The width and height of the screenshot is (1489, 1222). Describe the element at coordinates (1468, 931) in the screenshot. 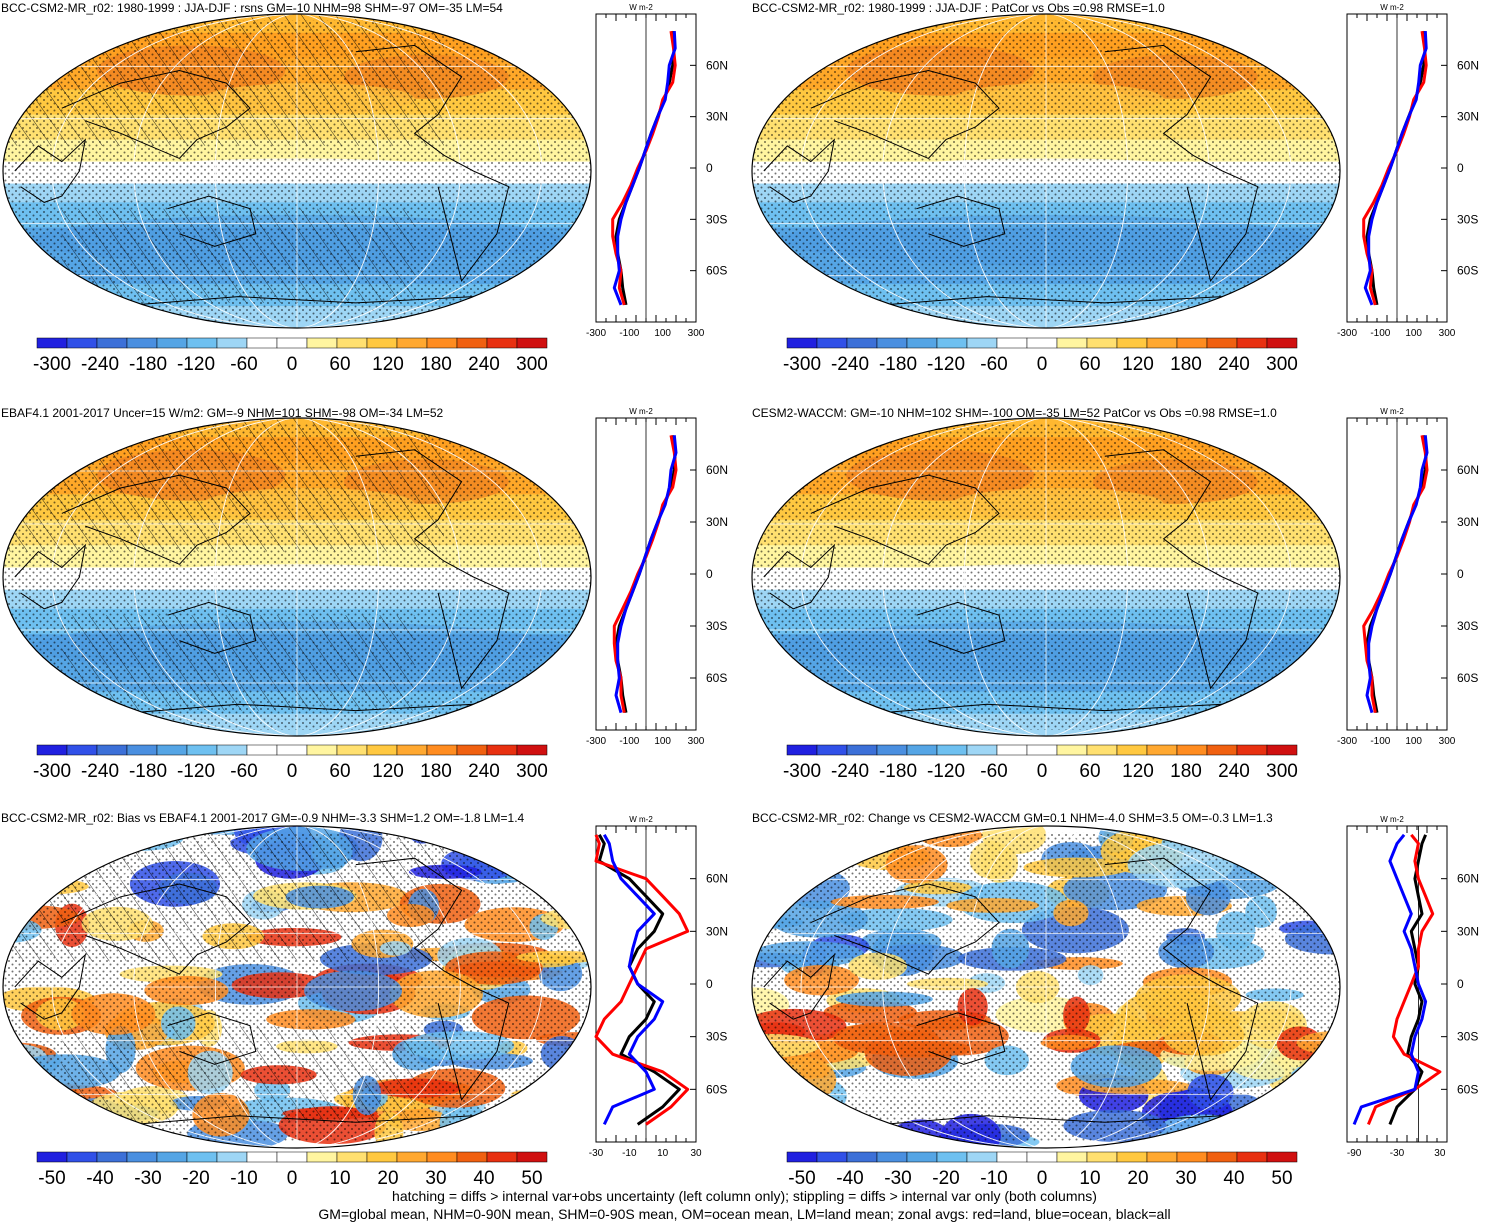

I see `zonal-lat-tick: 30N` at that location.